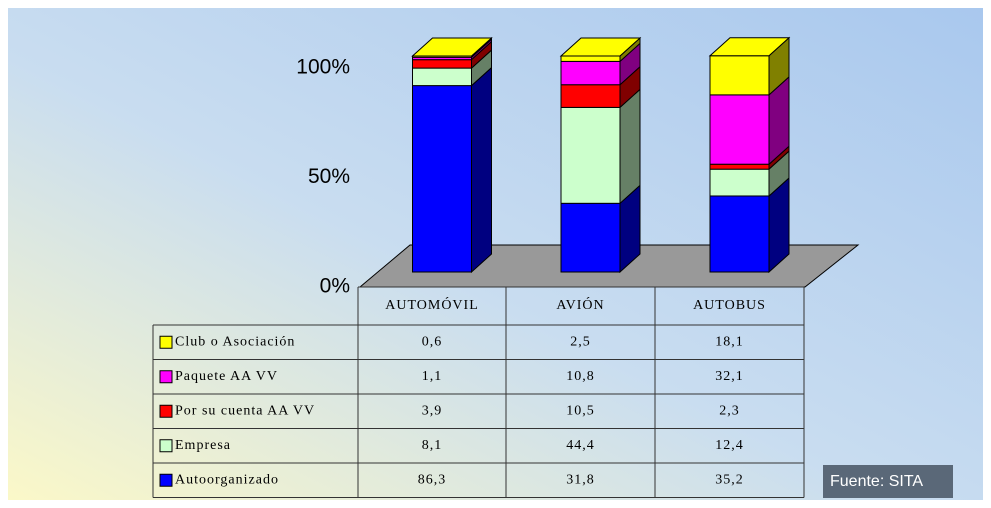 The image size is (991, 508). I want to click on table-value: 10,8, so click(580, 376).